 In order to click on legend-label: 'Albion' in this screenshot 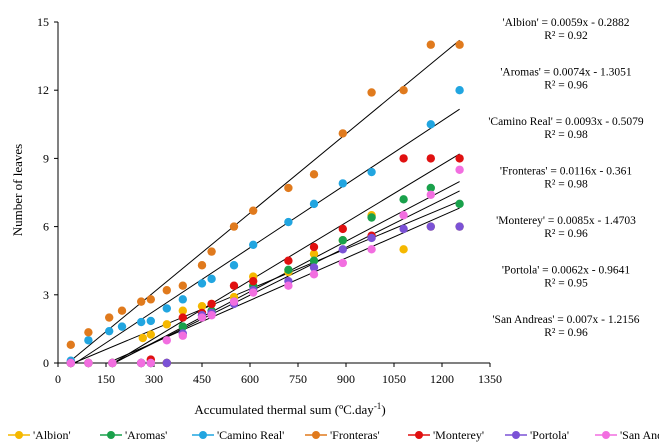, I will do `click(52, 435)`.